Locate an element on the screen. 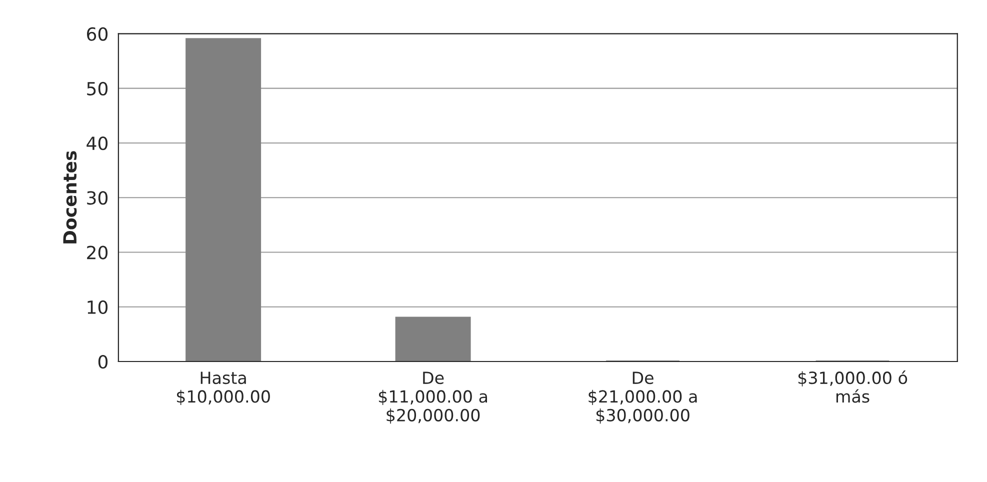 Image resolution: width=987 pixels, height=482 pixels. y-tick-label: 50 is located at coordinates (97, 89).